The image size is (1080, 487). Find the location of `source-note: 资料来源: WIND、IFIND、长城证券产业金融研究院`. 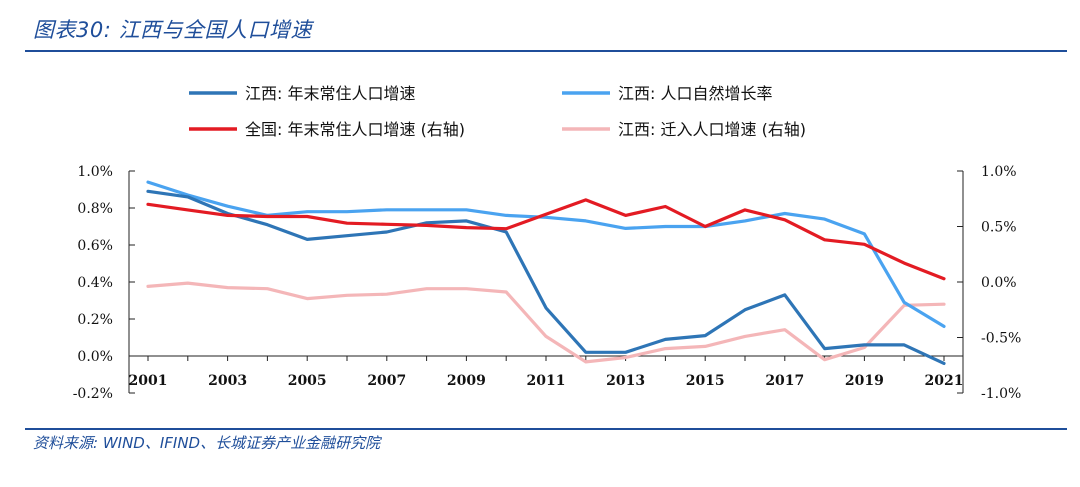

source-note: 资料来源: WIND、IFIND、长城证券产业金融研究院 is located at coordinates (207, 443).